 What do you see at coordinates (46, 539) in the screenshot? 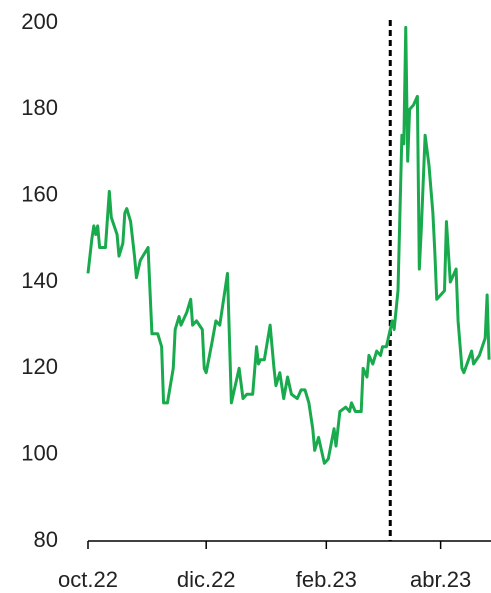
I see `y-tick-label: 80` at bounding box center [46, 539].